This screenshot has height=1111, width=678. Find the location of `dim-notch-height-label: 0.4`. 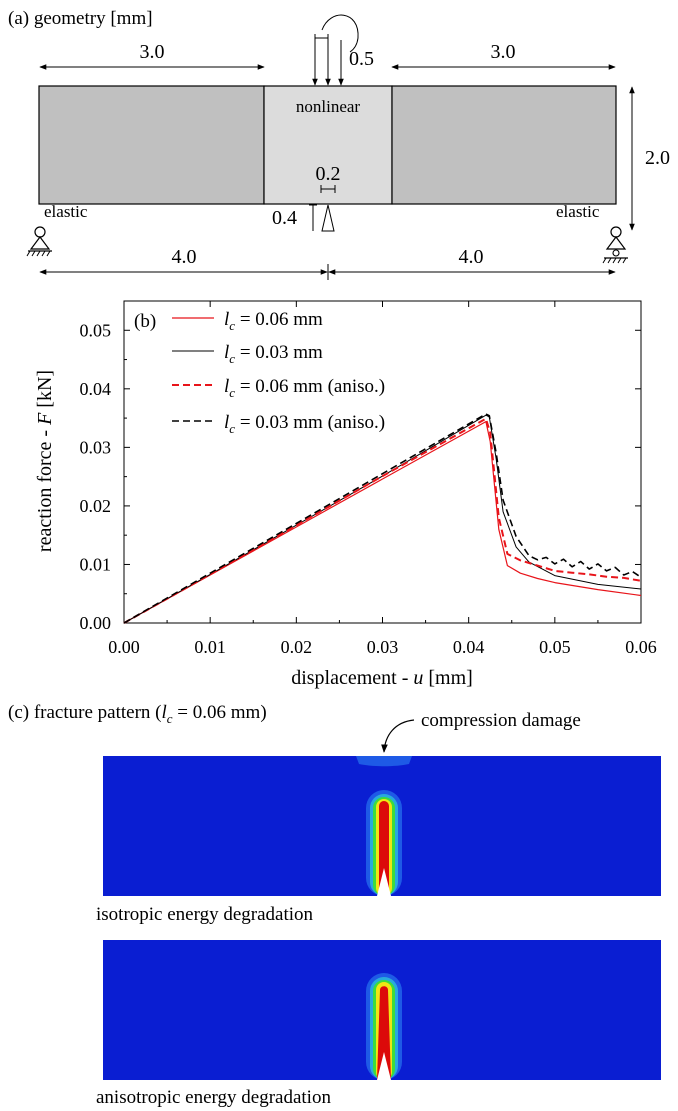

dim-notch-height-label: 0.4 is located at coordinates (284, 218).